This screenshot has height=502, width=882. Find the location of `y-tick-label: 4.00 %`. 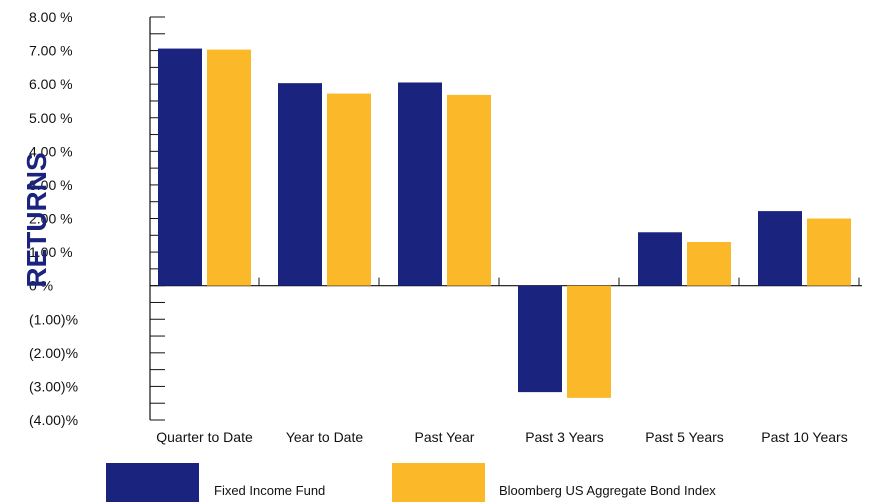

y-tick-label: 4.00 % is located at coordinates (51, 151).